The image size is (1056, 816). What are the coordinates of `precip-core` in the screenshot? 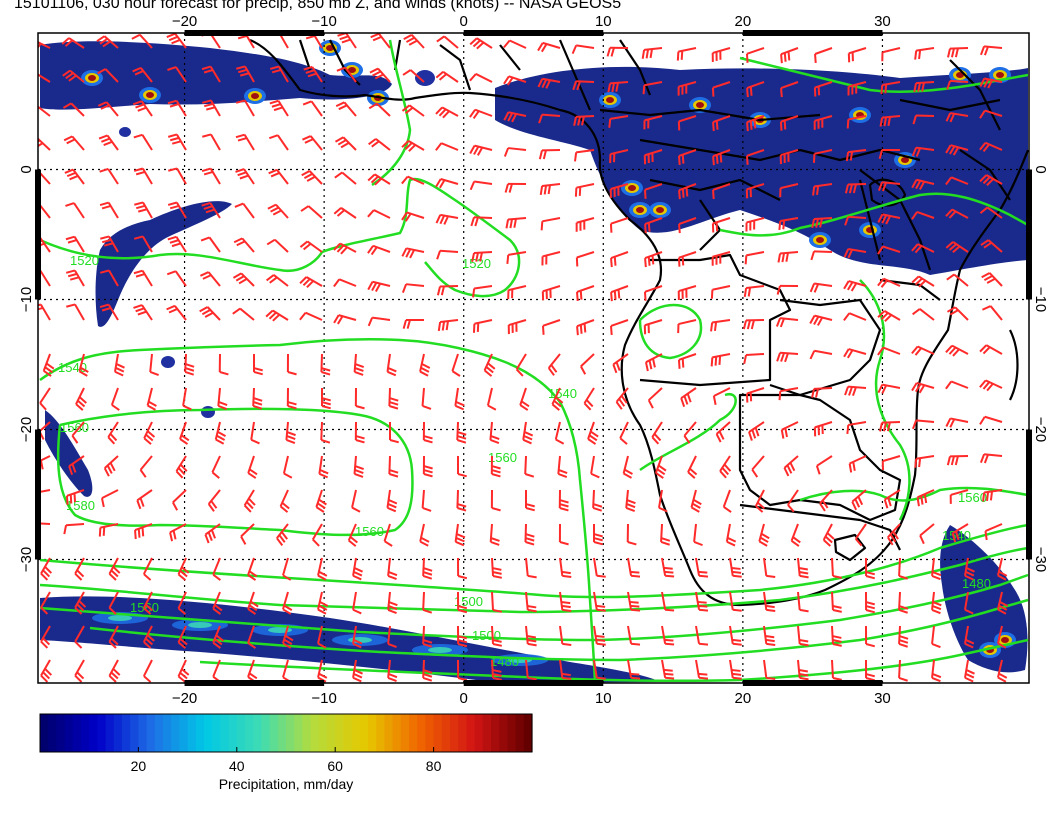 It's located at (1005, 640).